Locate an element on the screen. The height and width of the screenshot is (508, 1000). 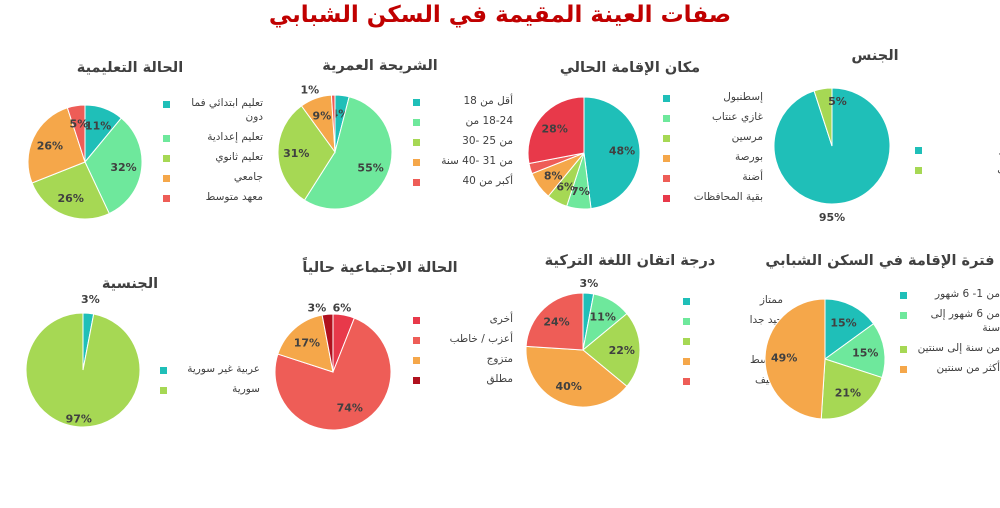
legend-item: ممتاز is located at coordinates (733, 300).